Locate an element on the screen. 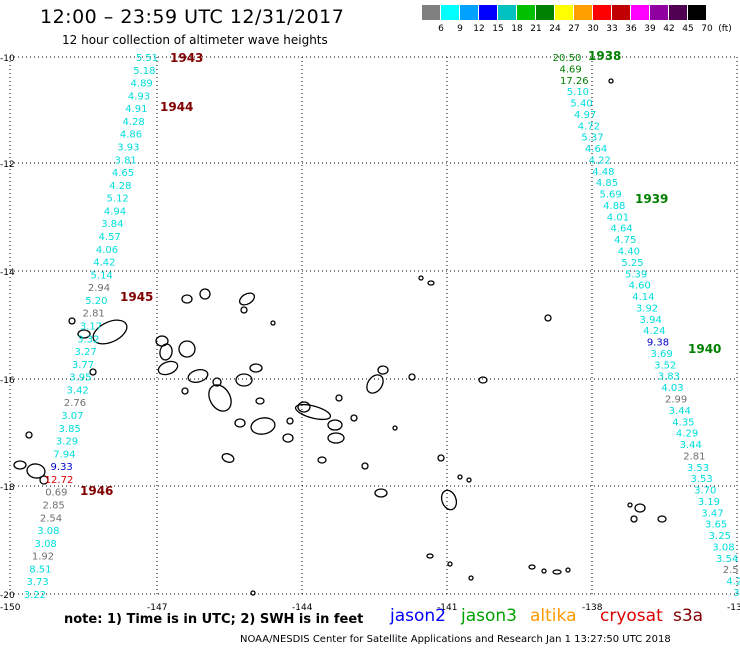 This screenshot has width=740, height=650. latitude-label: -20 is located at coordinates (7, 596).